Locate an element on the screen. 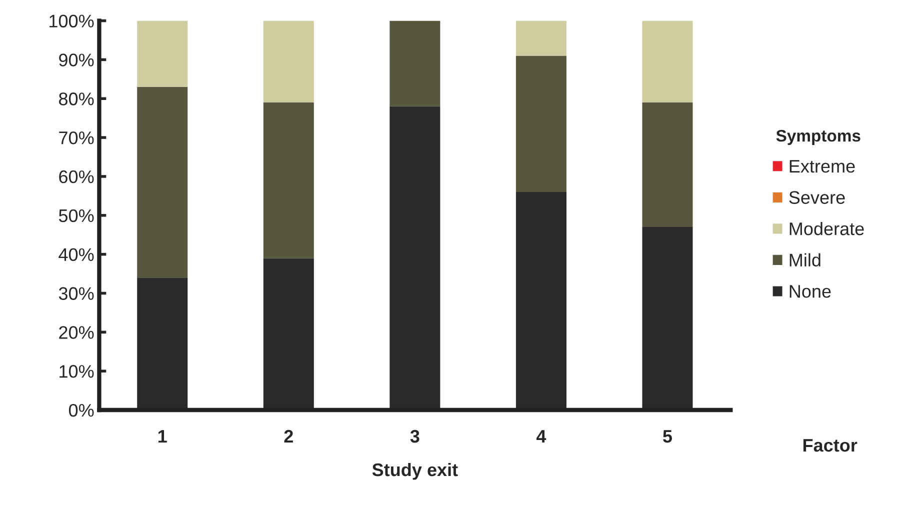  y-tick-label: 0% is located at coordinates (81, 410).